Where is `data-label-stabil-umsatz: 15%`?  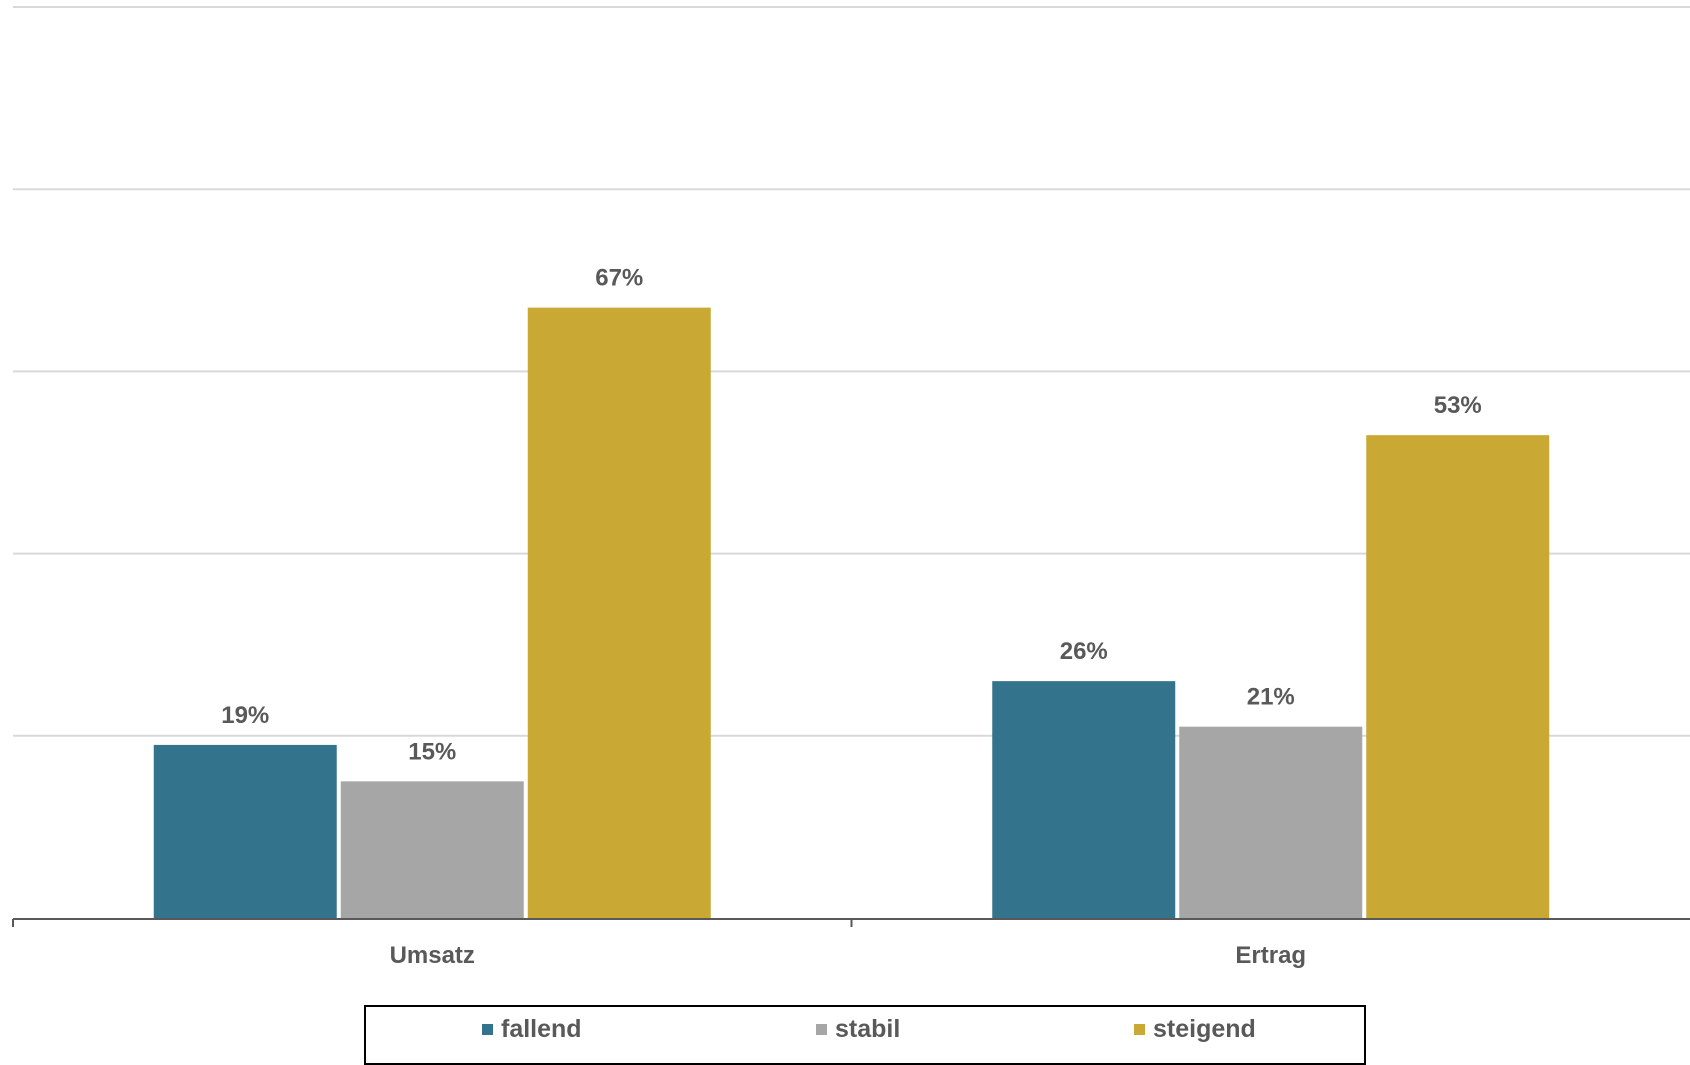 data-label-stabil-umsatz: 15% is located at coordinates (432, 751).